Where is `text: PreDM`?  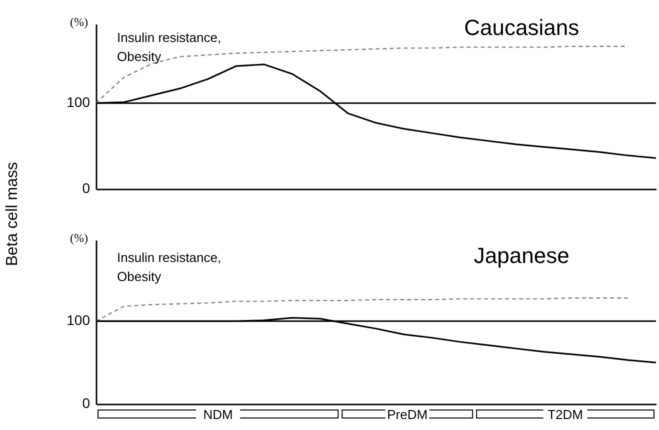
text: PreDM is located at coordinates (407, 414).